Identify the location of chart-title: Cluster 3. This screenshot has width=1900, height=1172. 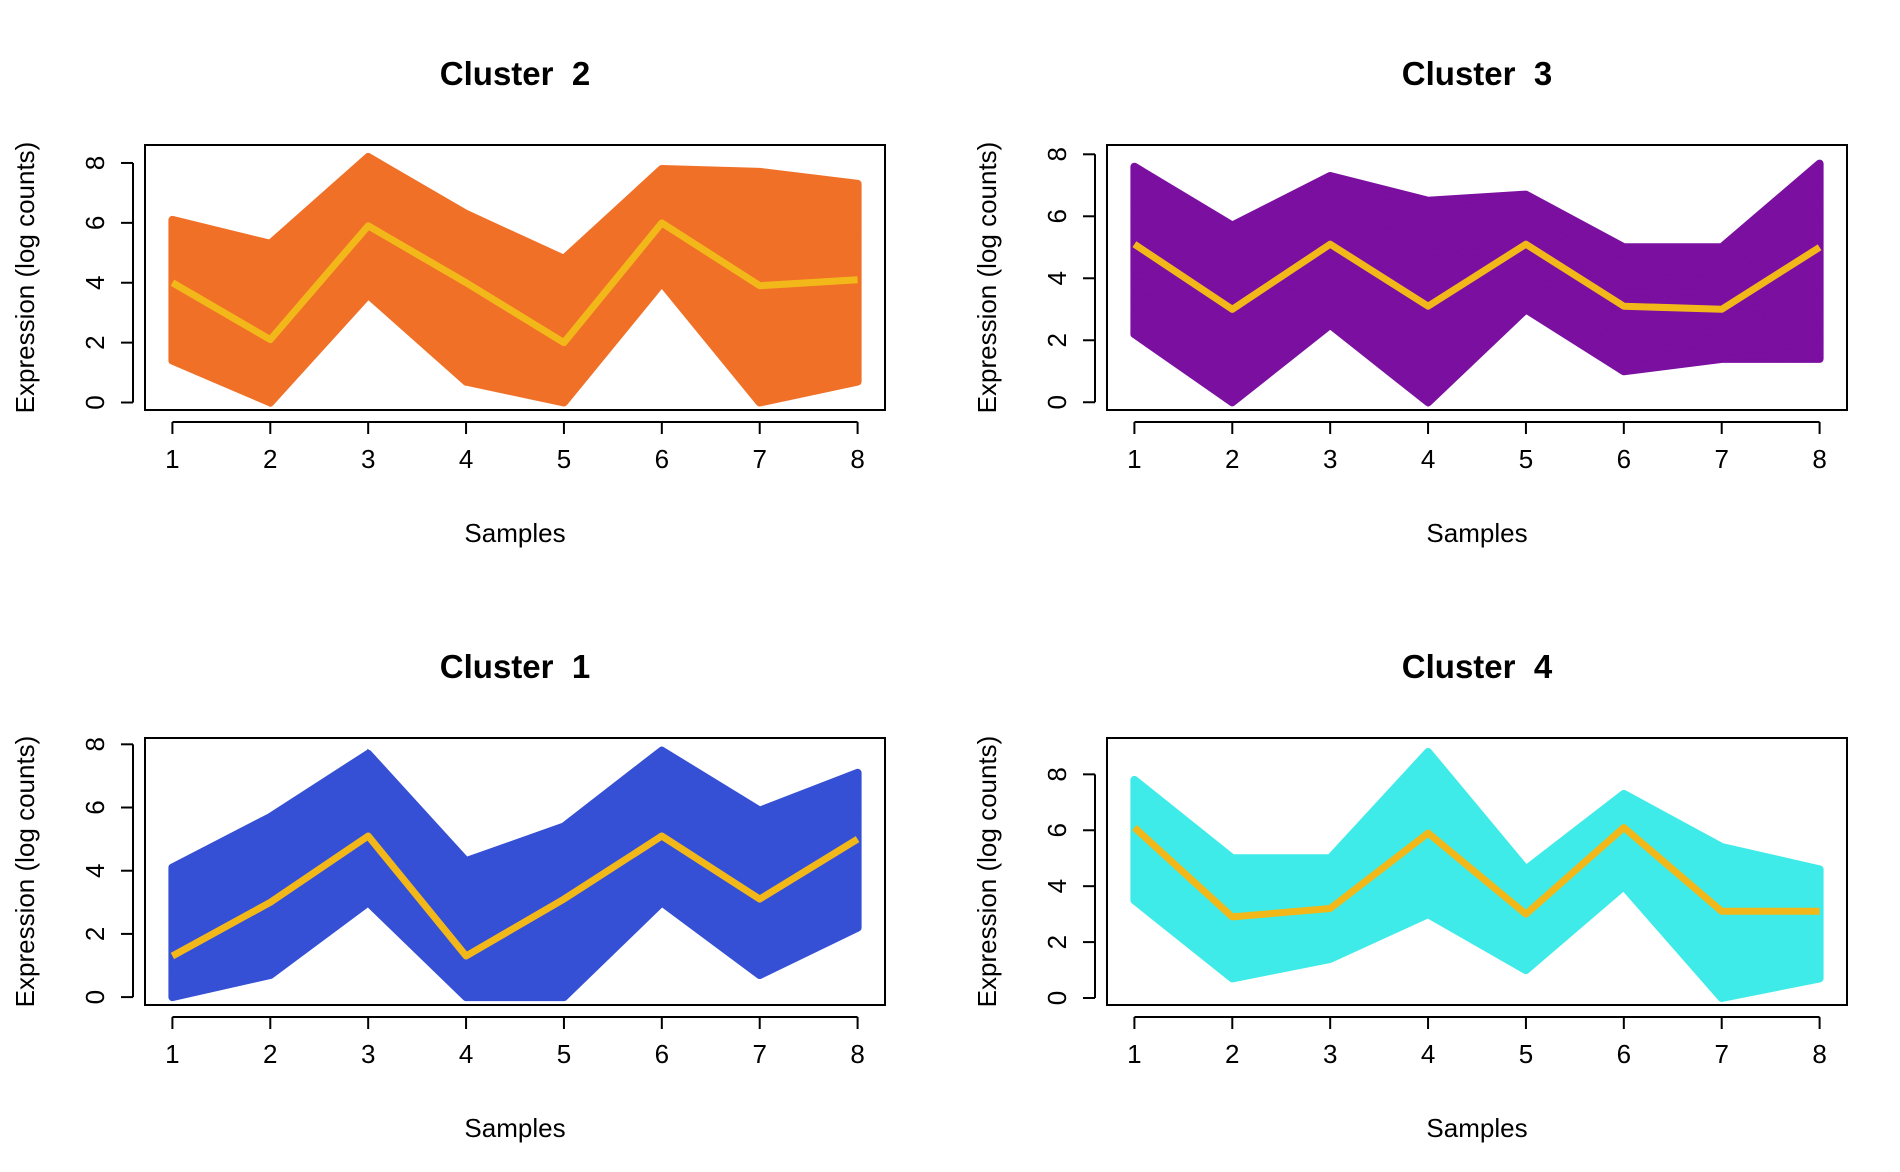
(1477, 73).